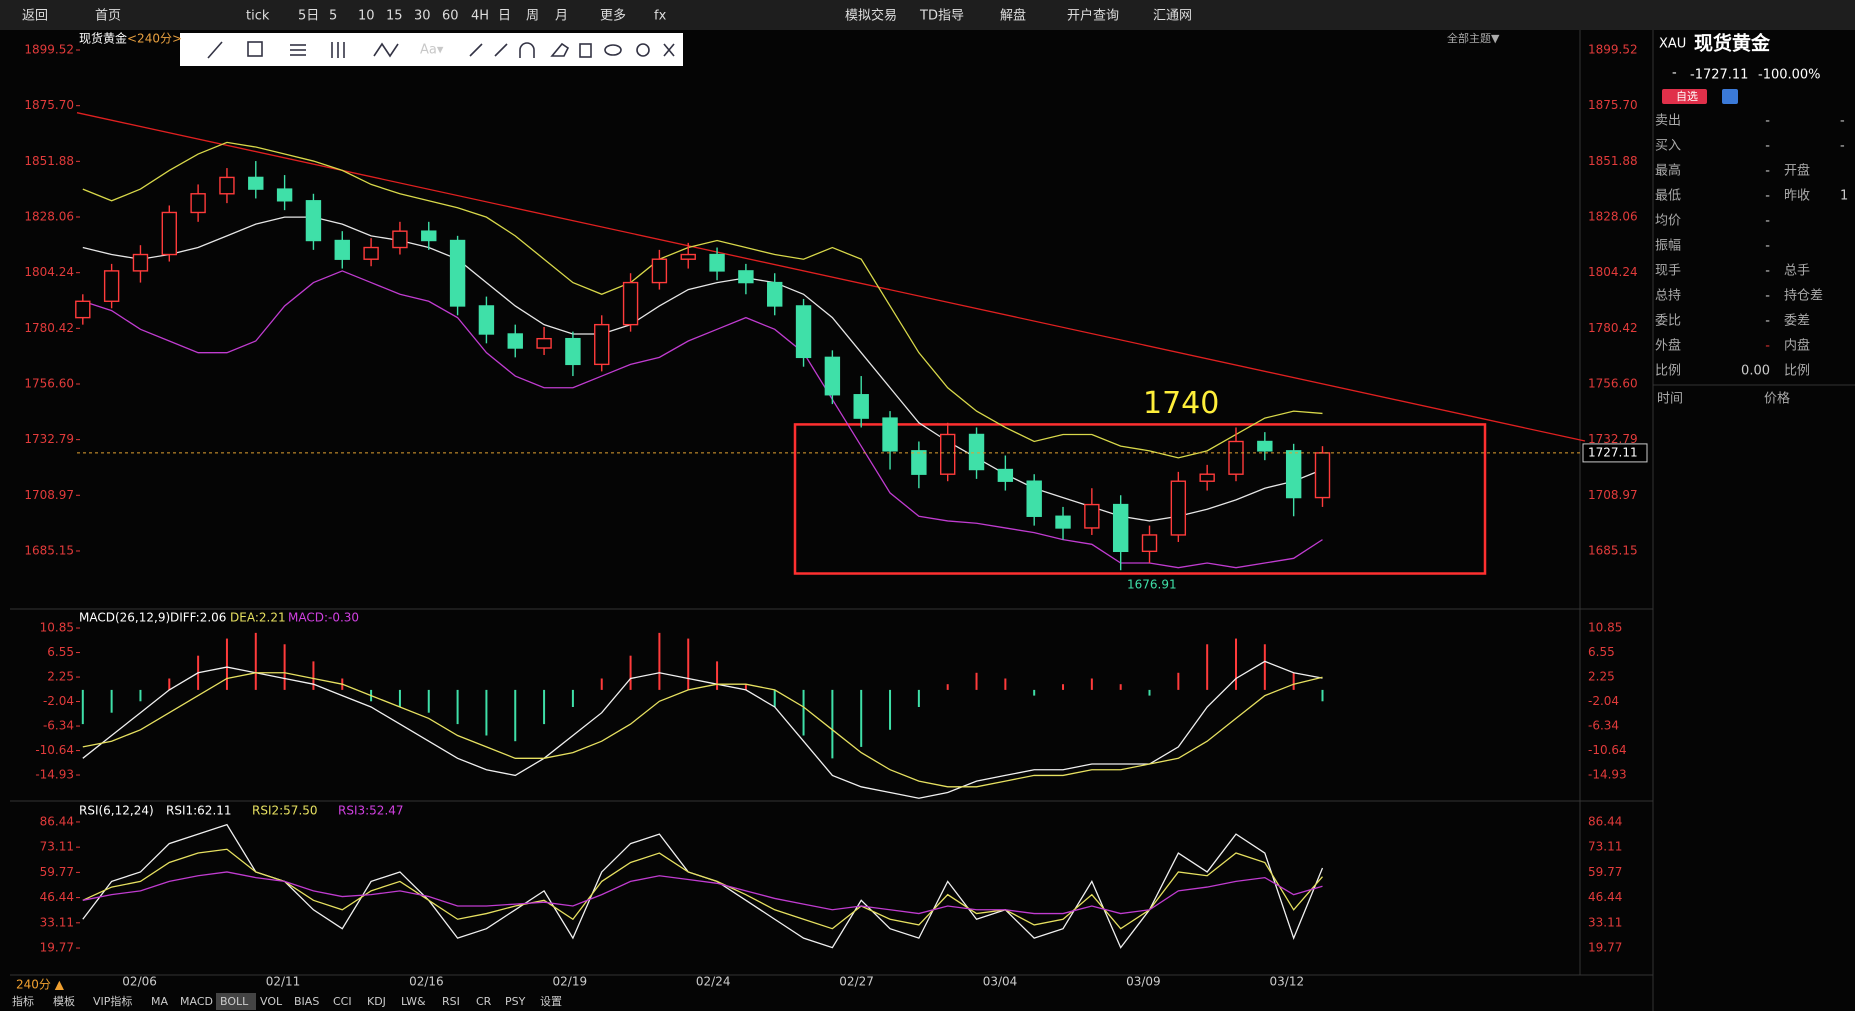 Image resolution: width=1855 pixels, height=1011 pixels. I want to click on toolbar-item: fx, so click(660, 16).